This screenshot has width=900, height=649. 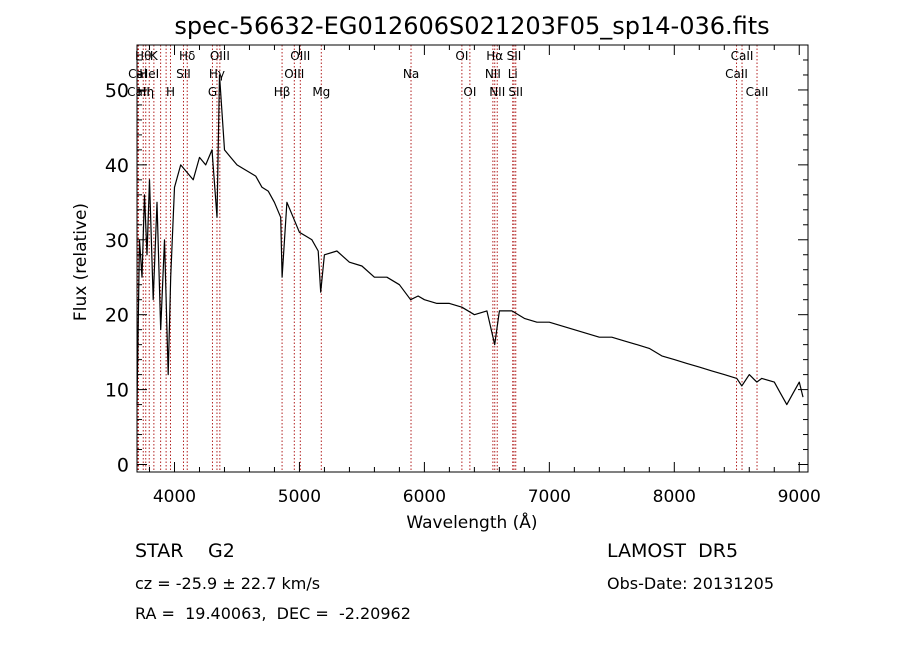 What do you see at coordinates (471, 522) in the screenshot?
I see `x-axis-label: Wavelength (Å)` at bounding box center [471, 522].